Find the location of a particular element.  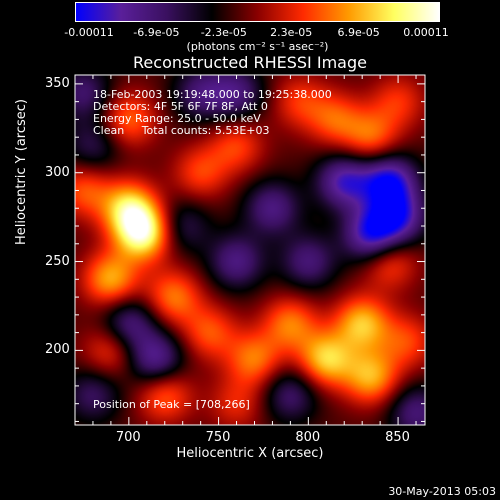

date-stamp: 30-May-2013 05:03 is located at coordinates (442, 491).